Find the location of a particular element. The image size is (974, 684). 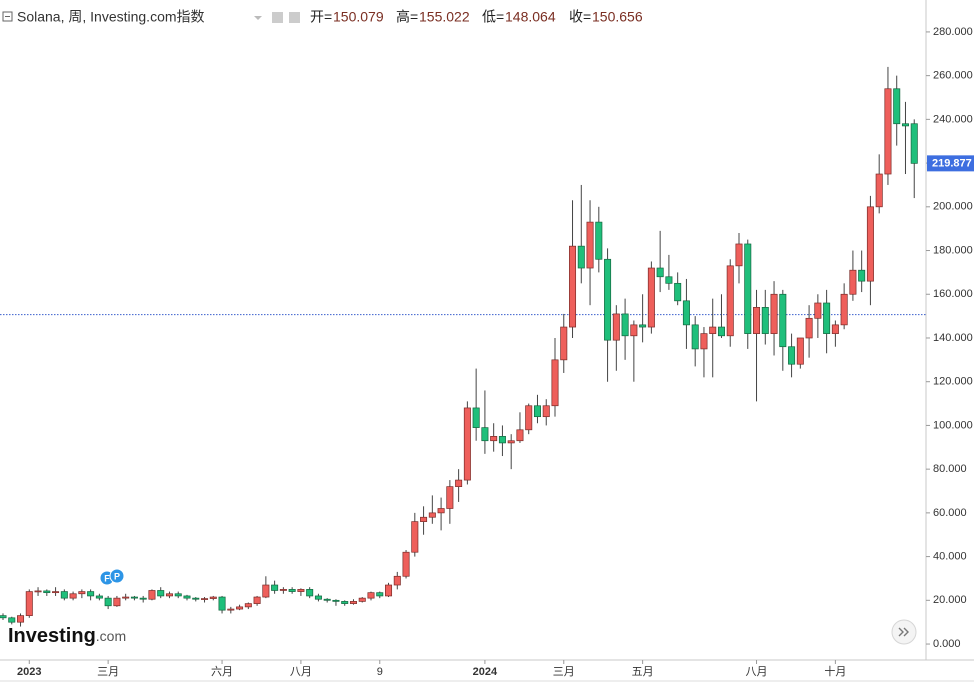

x-tick-label: 八月 is located at coordinates (757, 672).